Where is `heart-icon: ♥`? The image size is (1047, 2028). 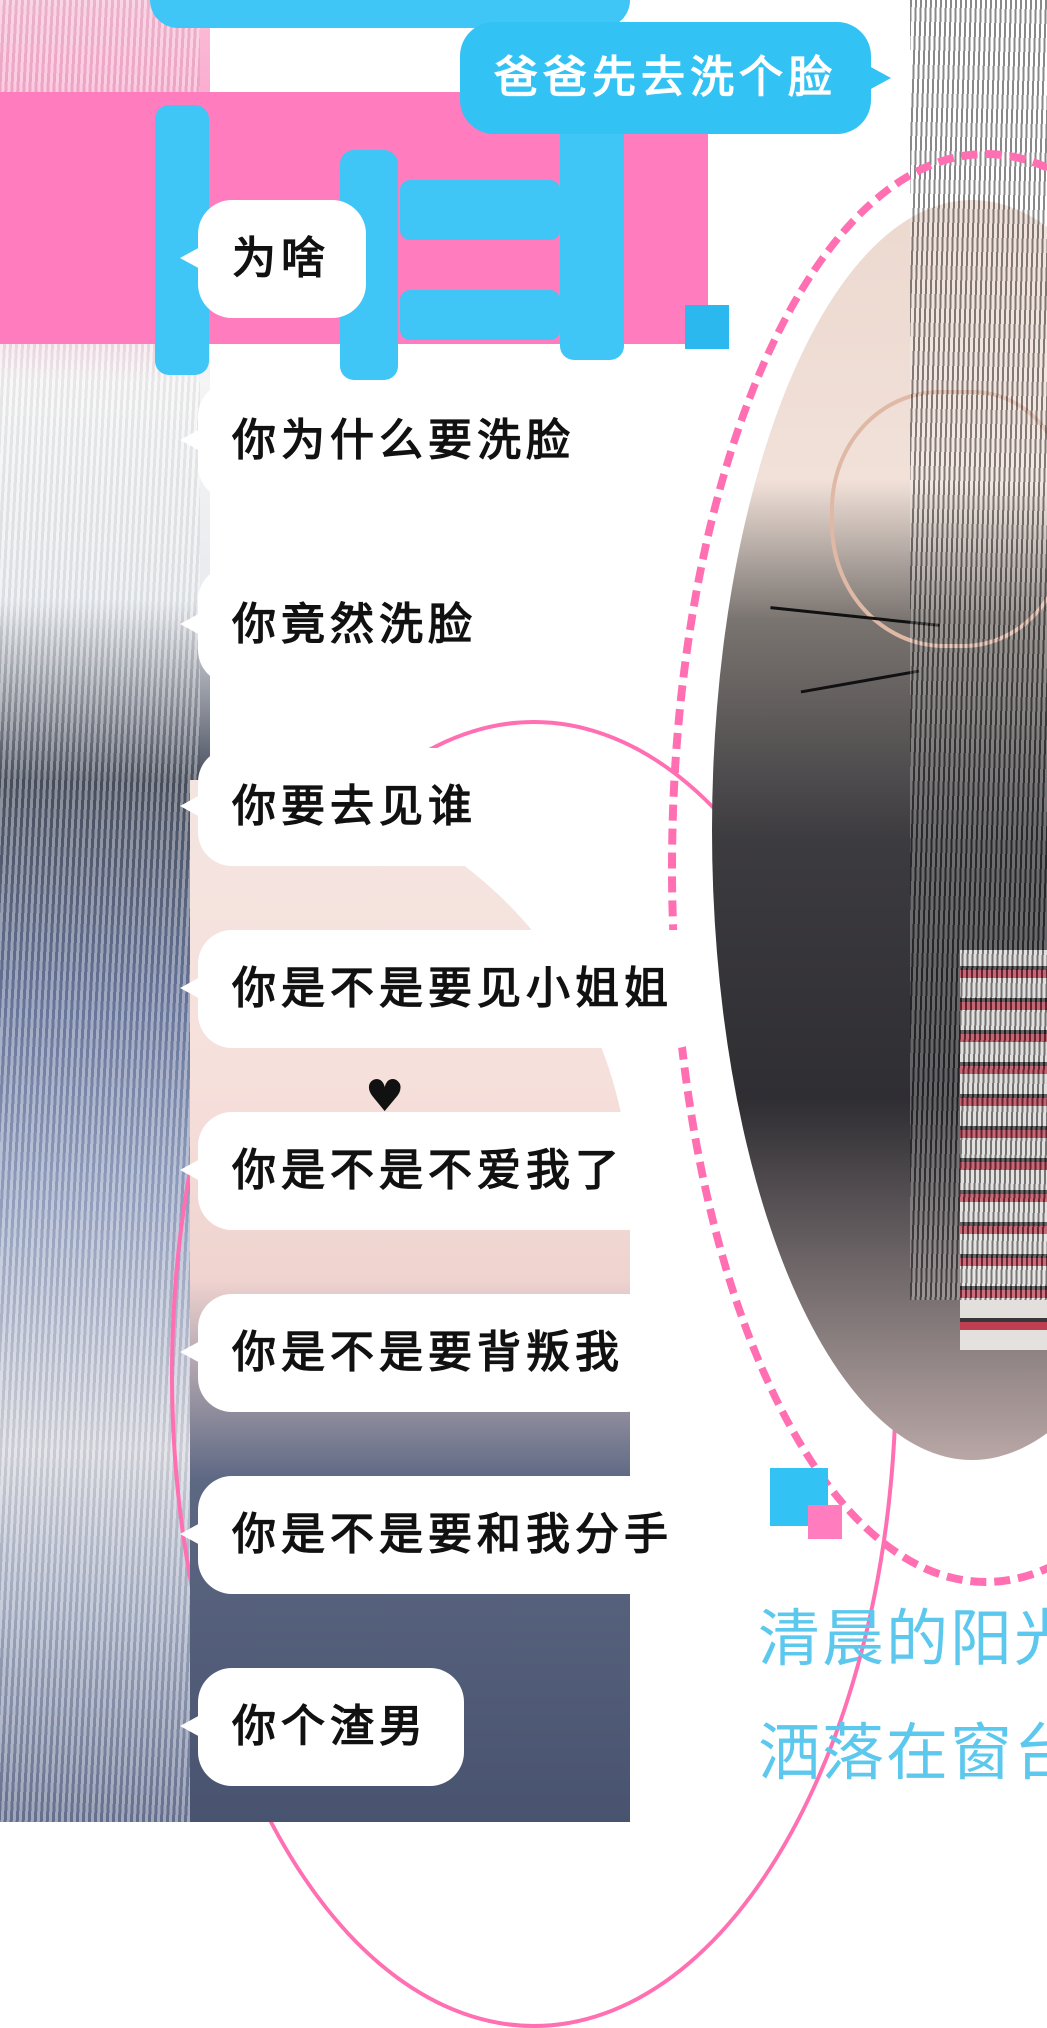 heart-icon: ♥ is located at coordinates (385, 1096).